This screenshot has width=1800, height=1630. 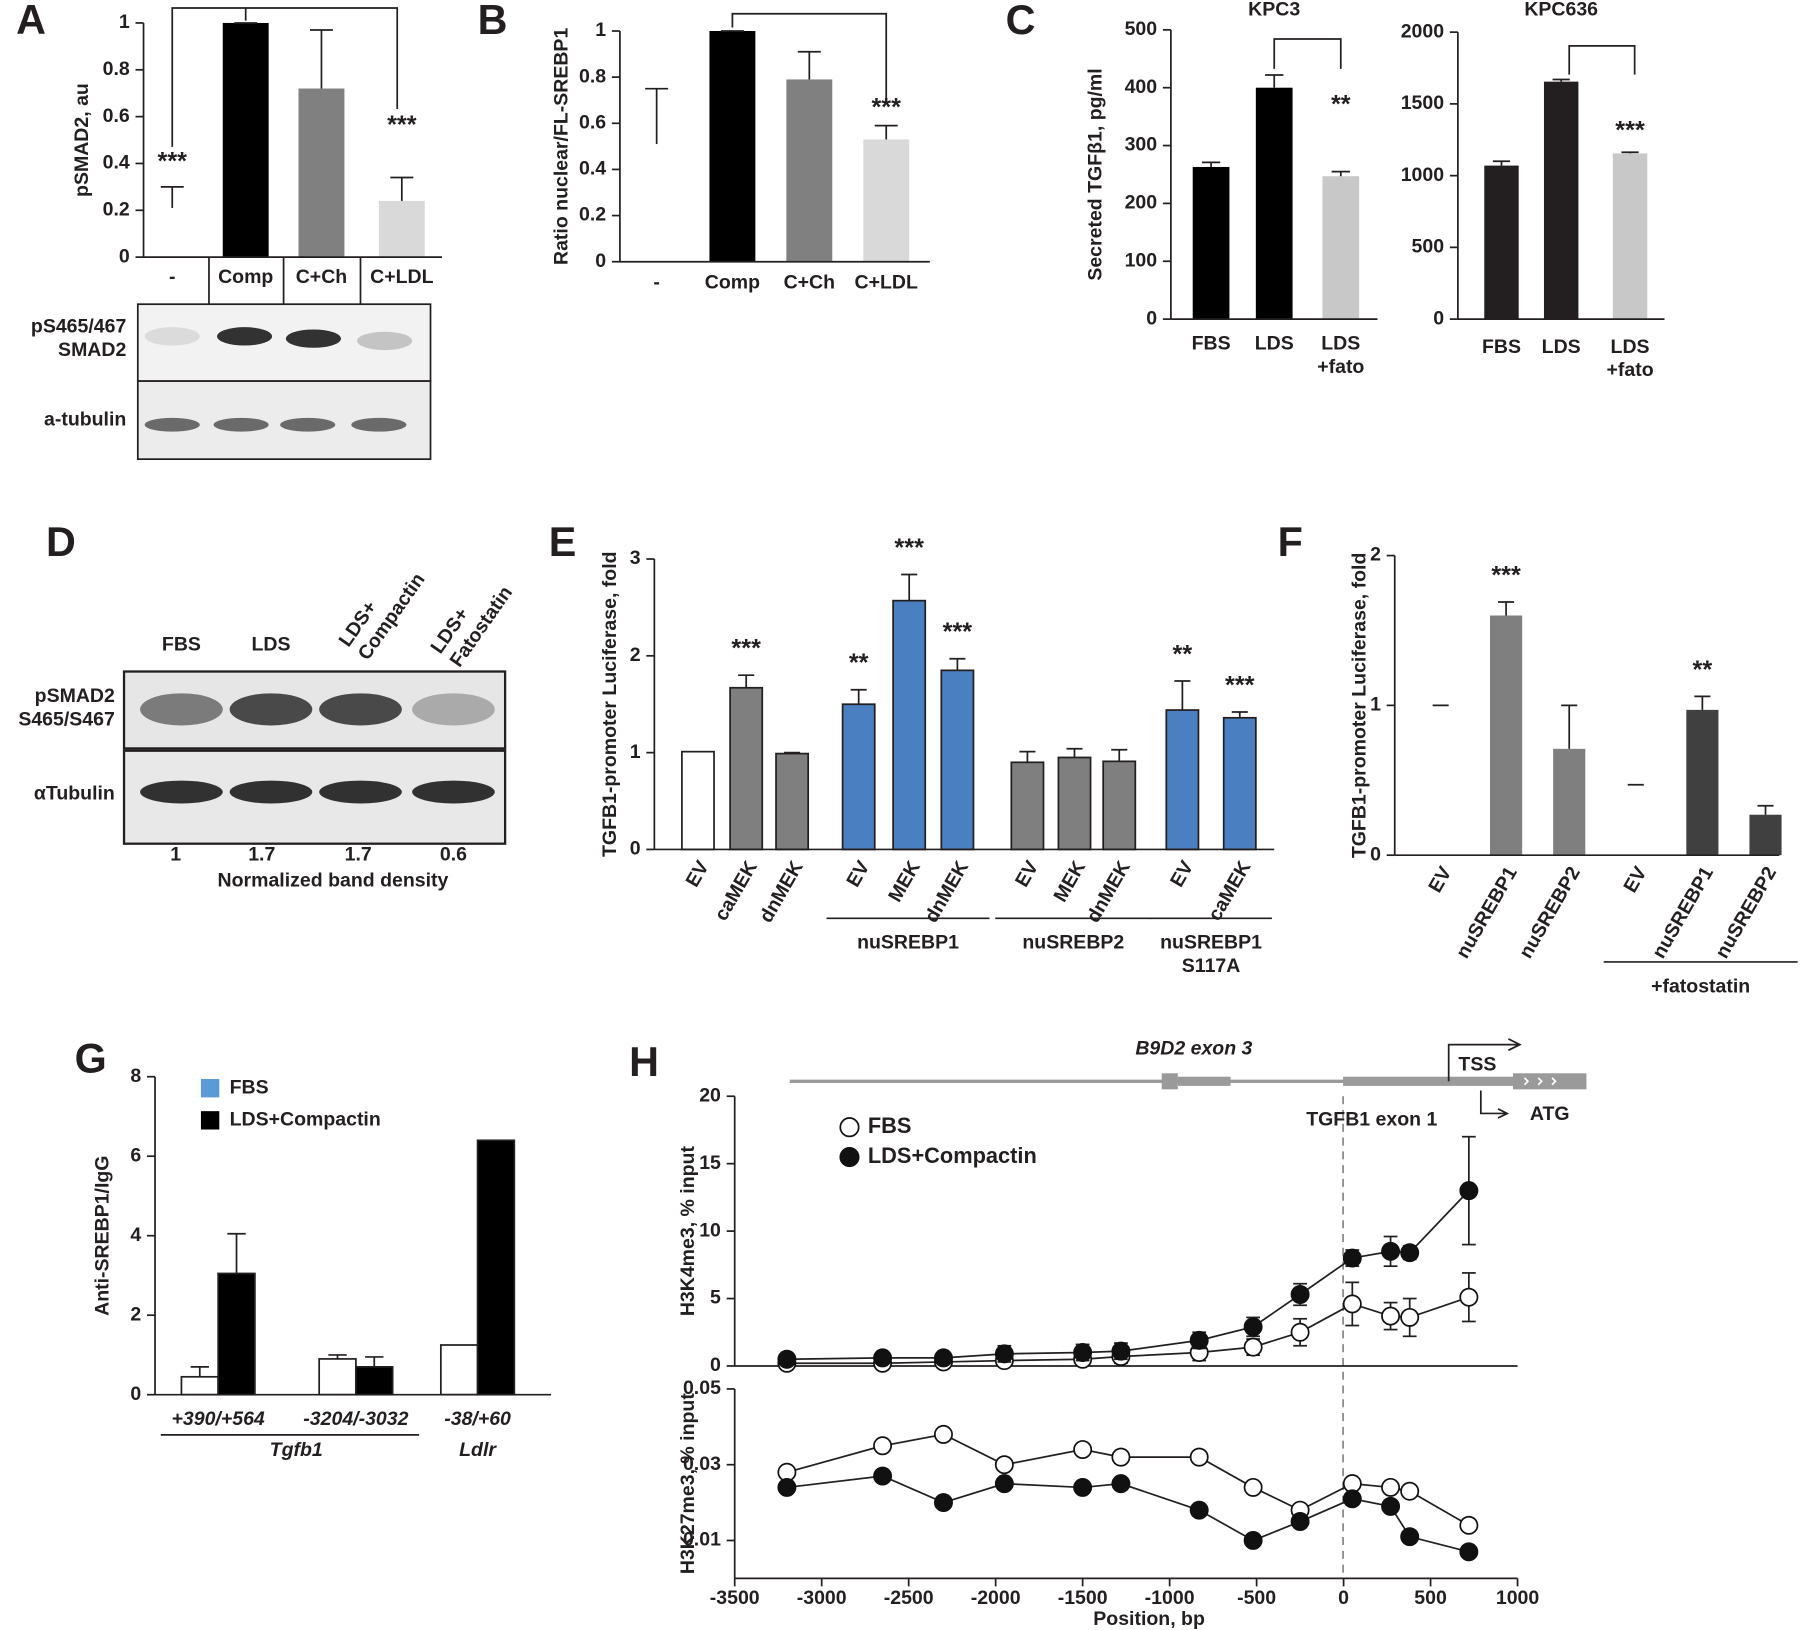 What do you see at coordinates (135, 1155) in the screenshot?
I see `y-tick-label: 6` at bounding box center [135, 1155].